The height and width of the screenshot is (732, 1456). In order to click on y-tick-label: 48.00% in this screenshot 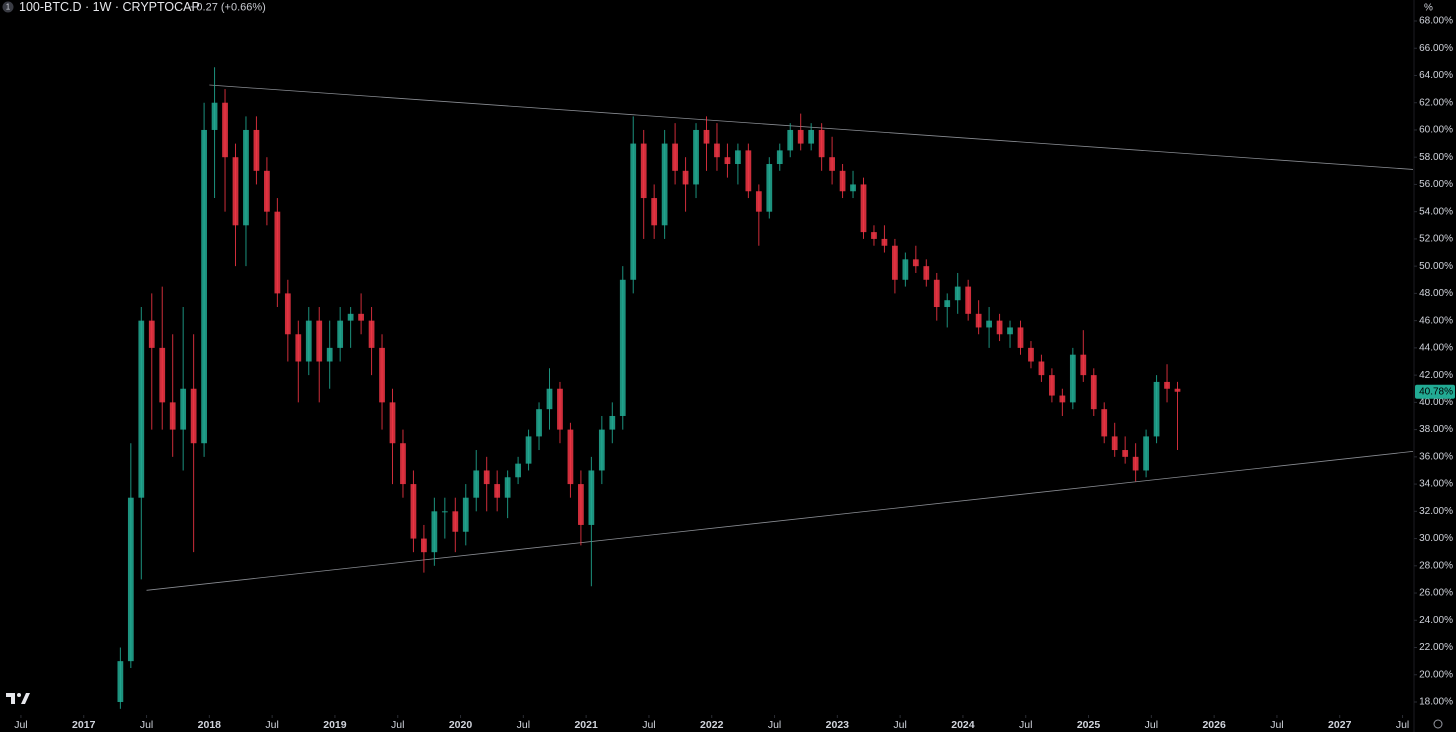, I will do `click(1436, 293)`.